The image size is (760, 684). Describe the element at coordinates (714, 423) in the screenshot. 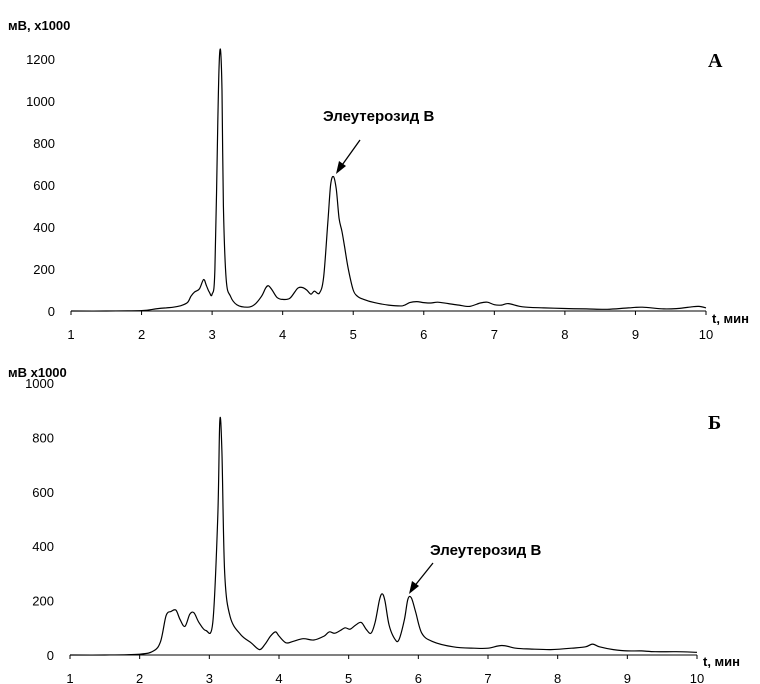

I see `panel-letter: Б` at that location.